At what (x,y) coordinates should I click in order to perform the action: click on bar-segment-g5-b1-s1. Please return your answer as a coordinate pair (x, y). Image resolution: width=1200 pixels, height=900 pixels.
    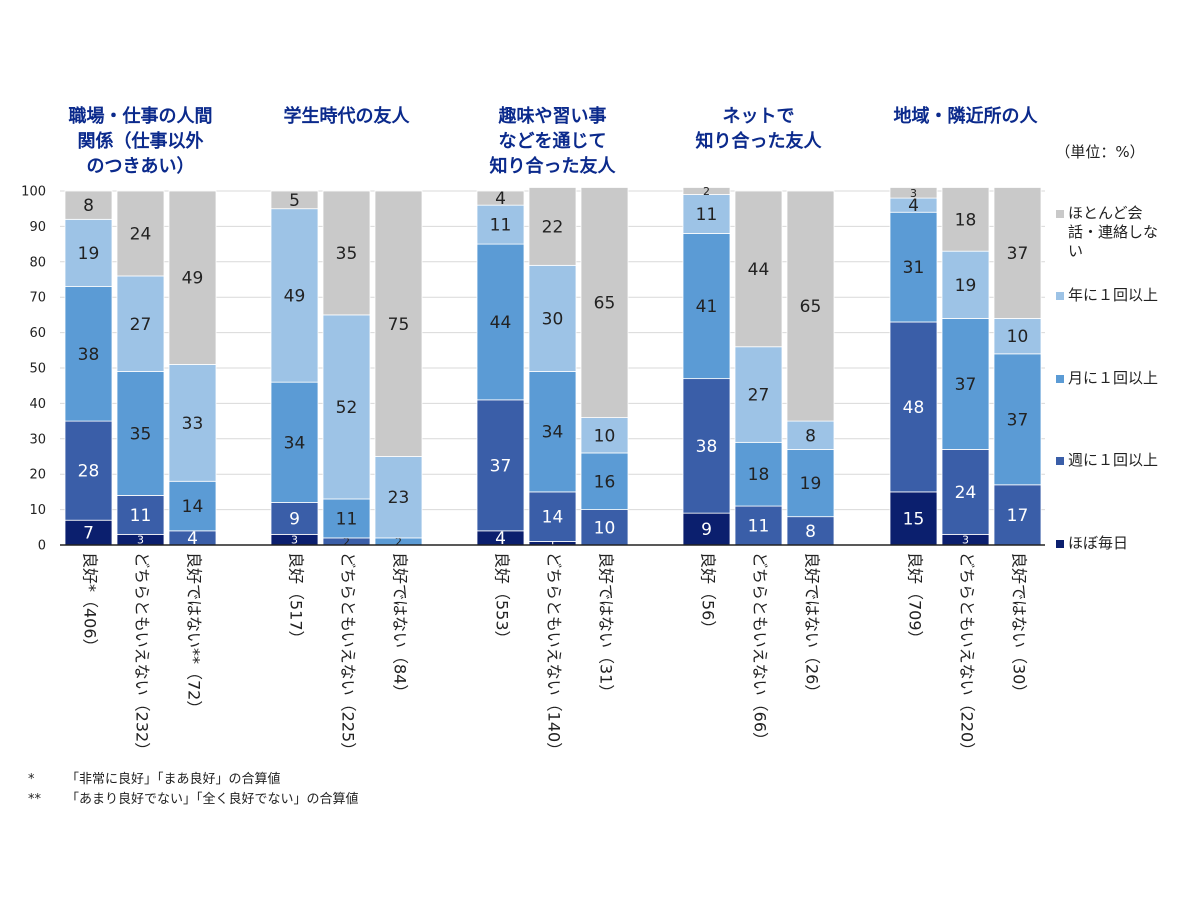
    Looking at the image, I should click on (913, 518).